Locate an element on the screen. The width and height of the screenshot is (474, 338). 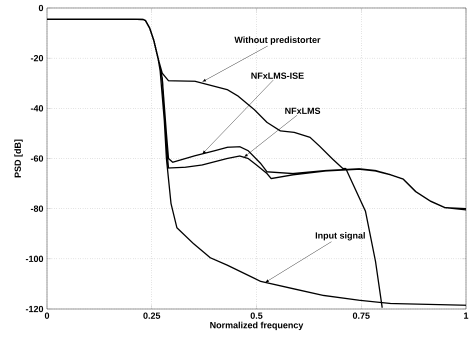
x-tick-label: 1 is located at coordinates (466, 315).